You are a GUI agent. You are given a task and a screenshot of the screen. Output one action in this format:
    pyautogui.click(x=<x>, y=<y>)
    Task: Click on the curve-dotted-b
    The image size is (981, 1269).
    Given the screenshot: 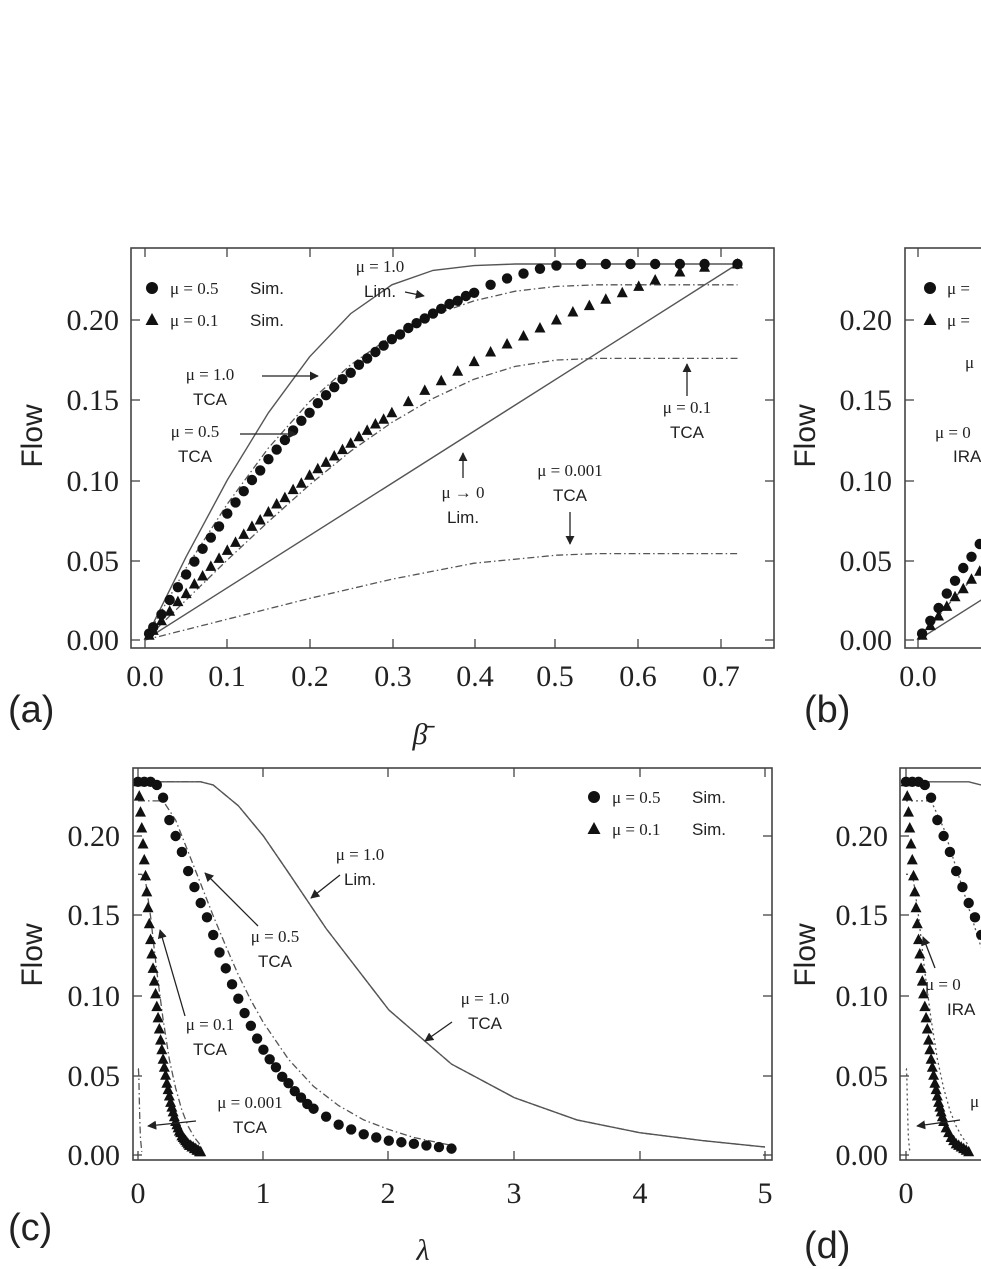 What is the action you would take?
    pyautogui.click(x=938, y=1009)
    